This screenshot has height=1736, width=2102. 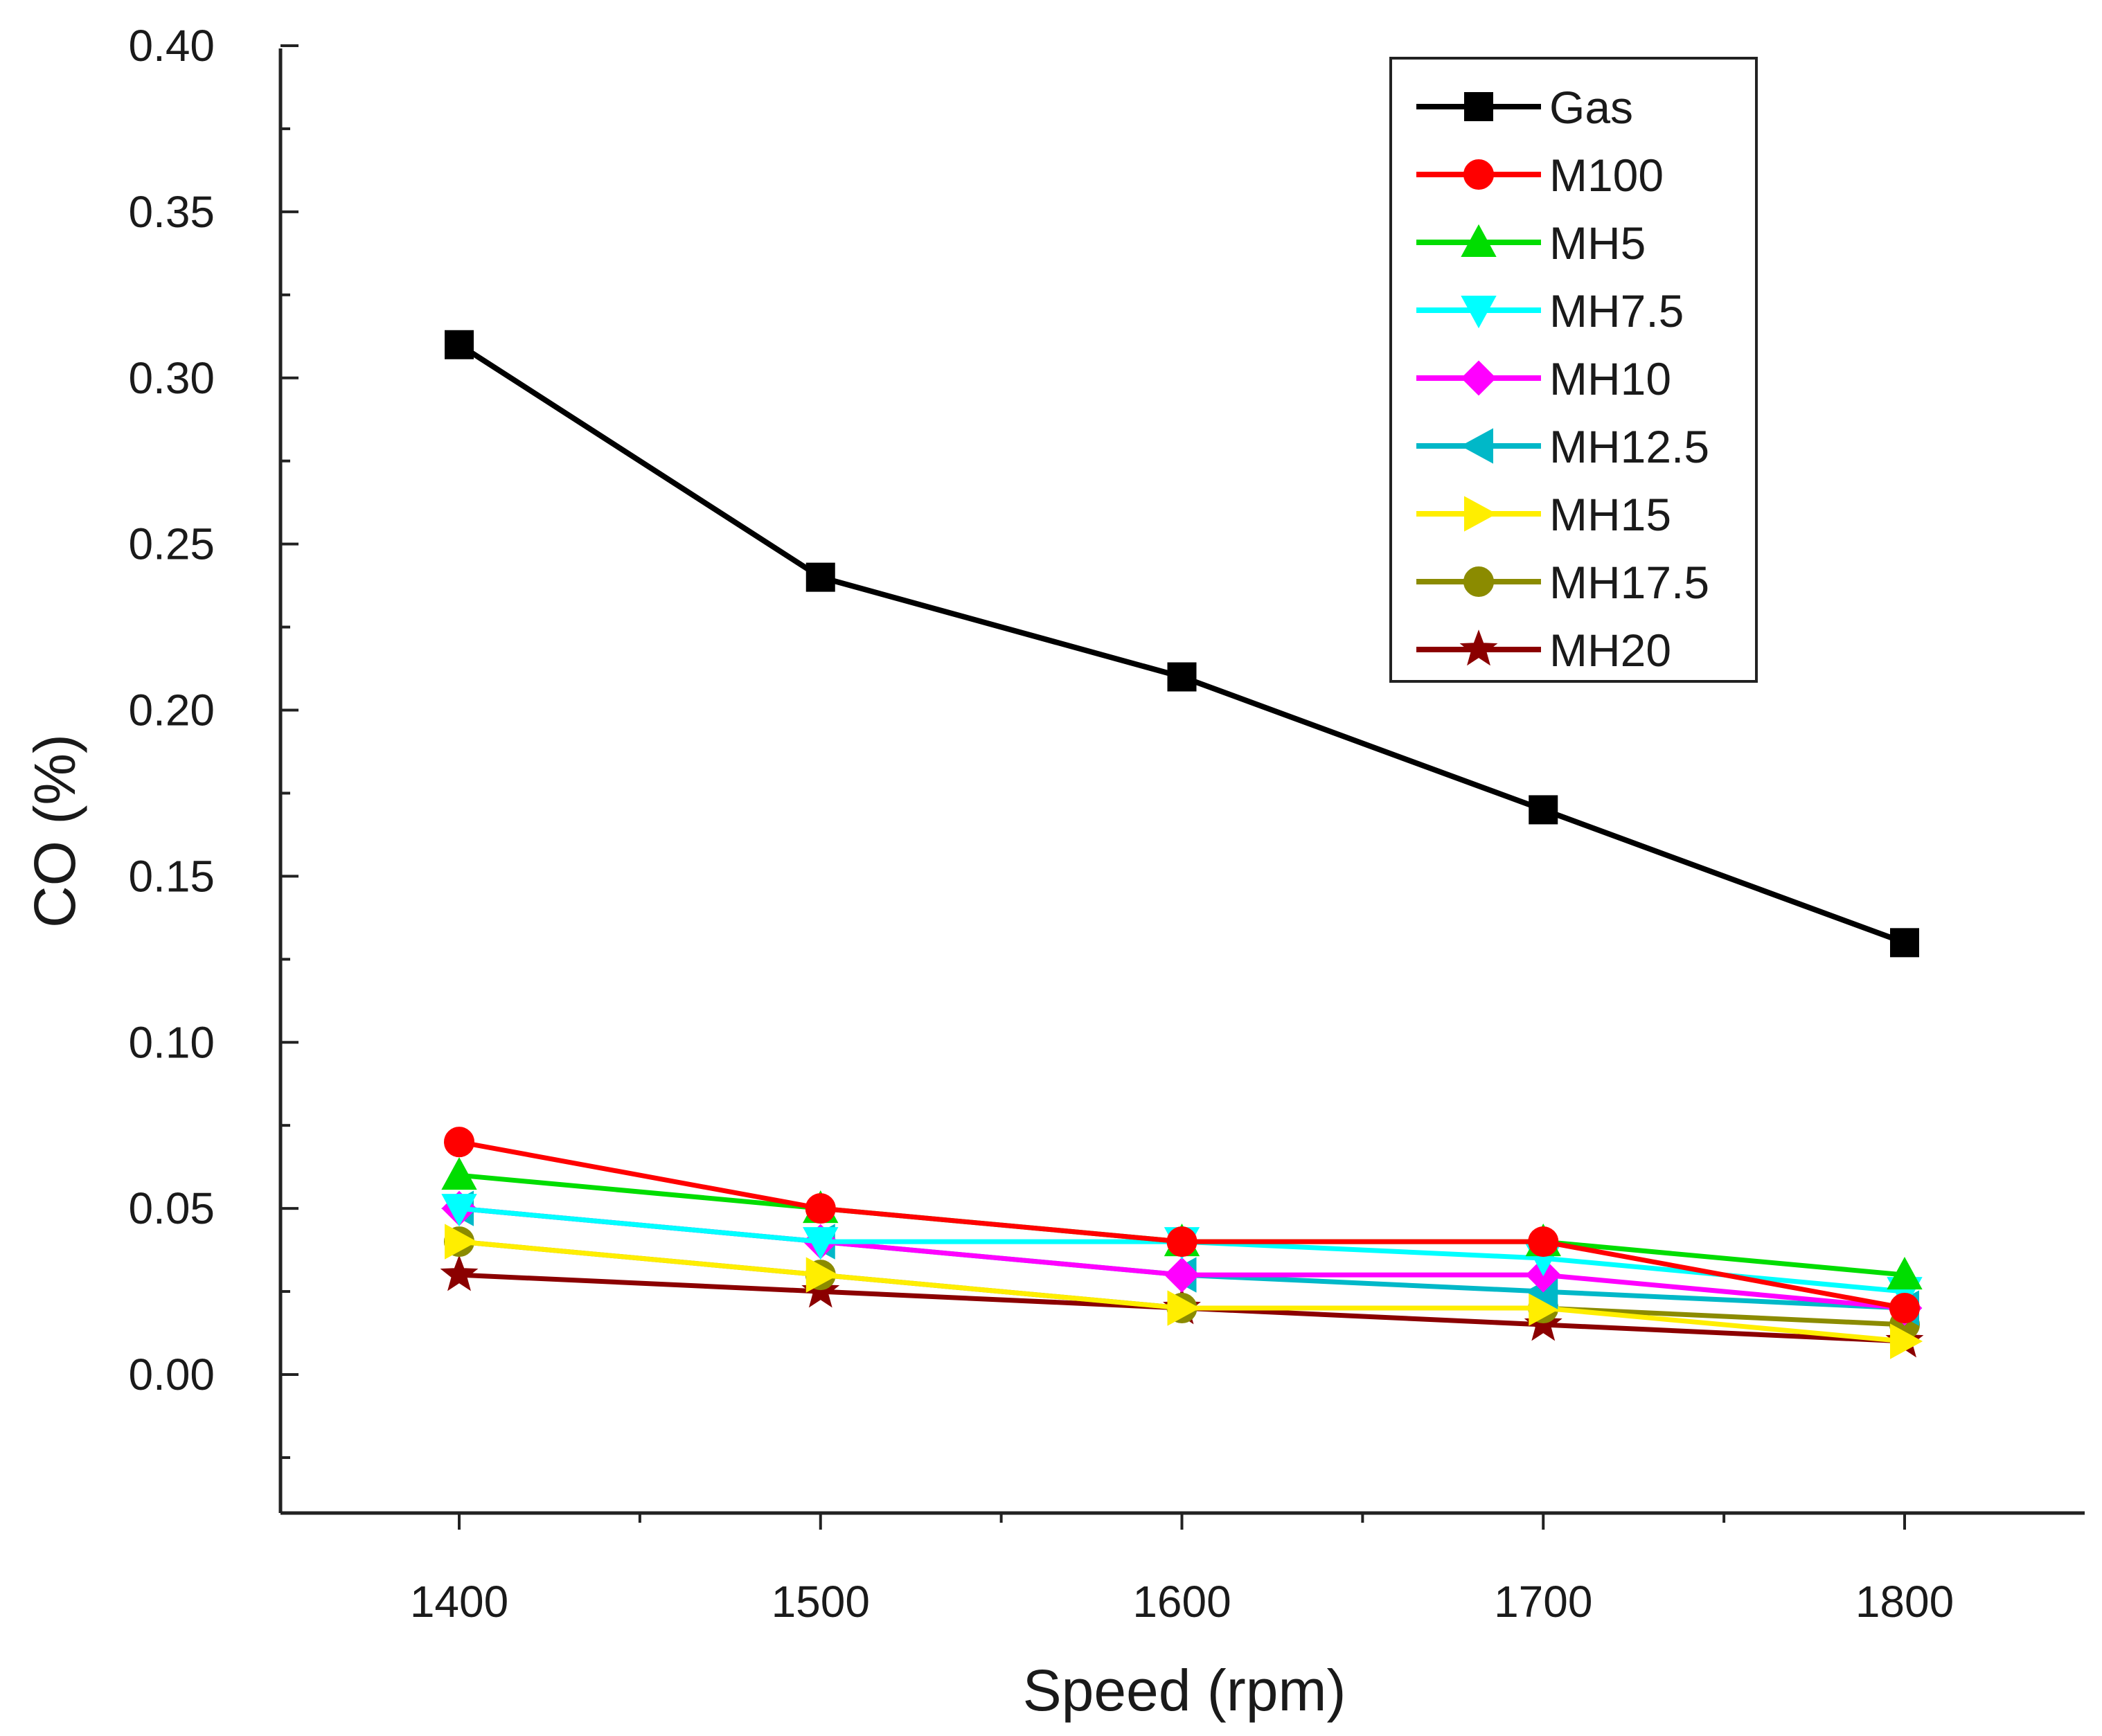 I want to click on legend-item-mh17-5: MH17.5, so click(x=1562, y=582).